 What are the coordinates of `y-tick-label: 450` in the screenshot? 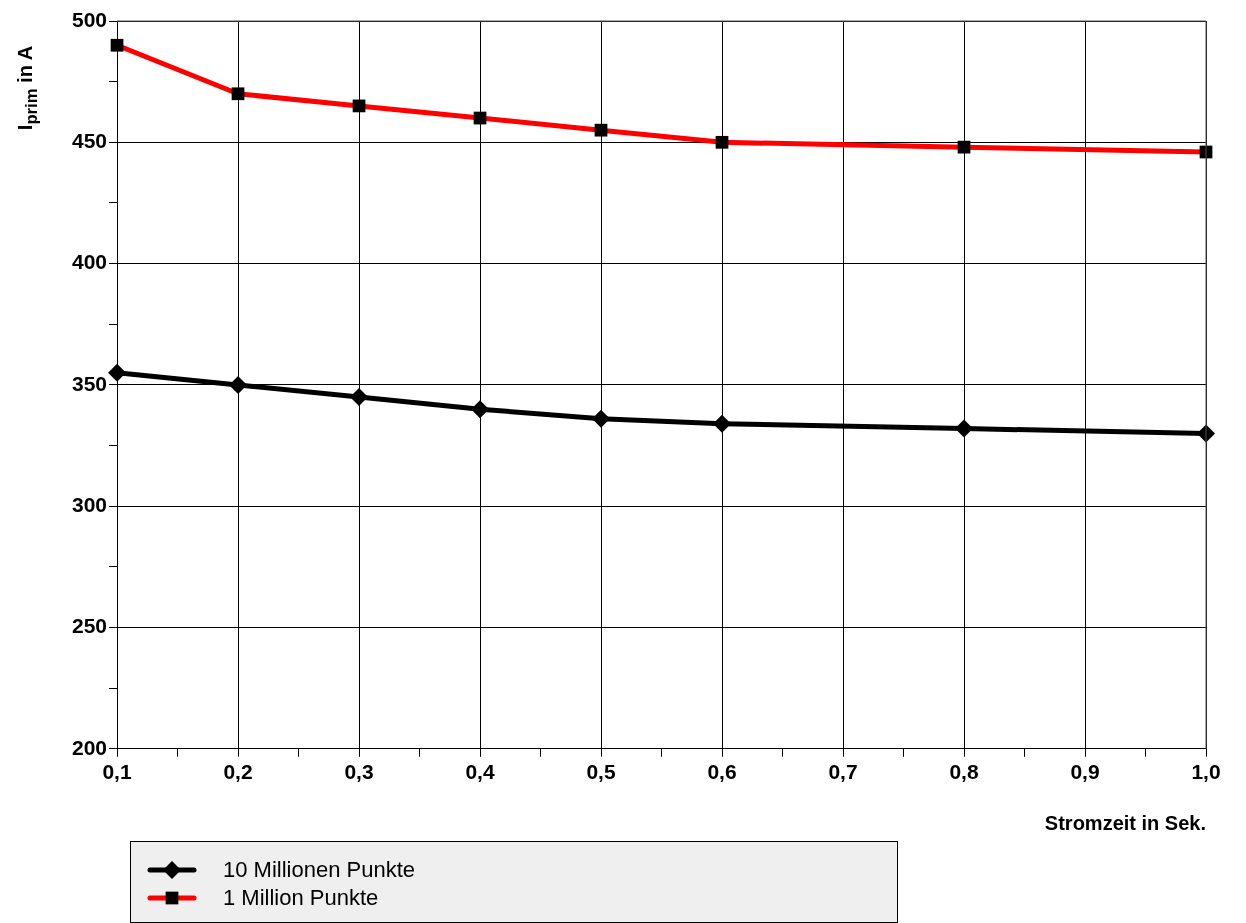 It's located at (89, 141).